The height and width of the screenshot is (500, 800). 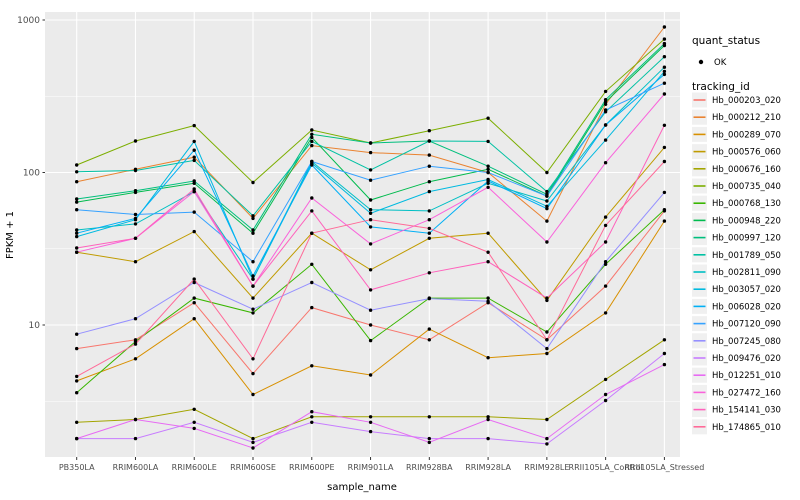 I want to click on legend-item-label: Hb_001789_050, so click(x=746, y=256).